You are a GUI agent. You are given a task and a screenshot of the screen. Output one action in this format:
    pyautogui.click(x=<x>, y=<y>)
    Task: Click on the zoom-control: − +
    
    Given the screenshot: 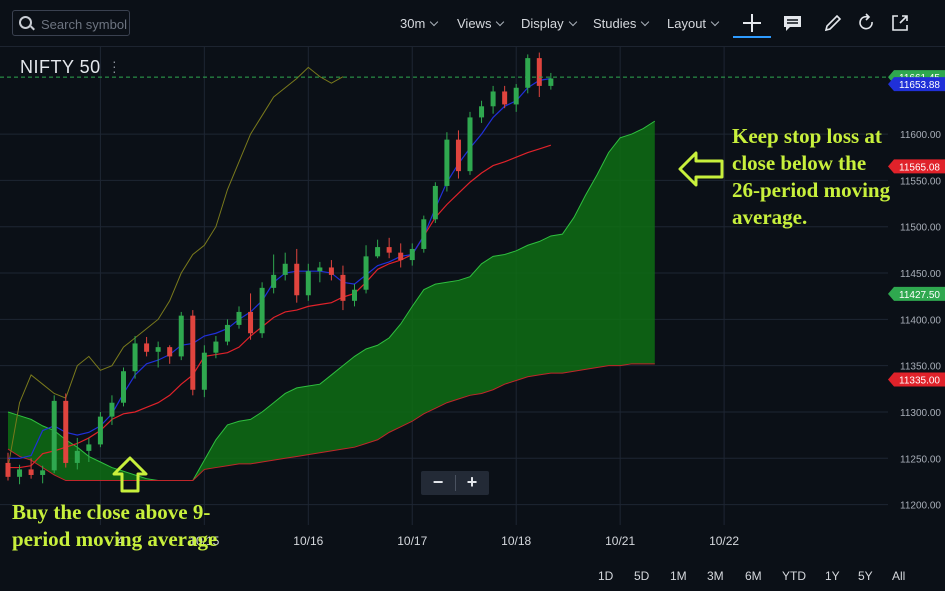 What is the action you would take?
    pyautogui.click(x=455, y=483)
    